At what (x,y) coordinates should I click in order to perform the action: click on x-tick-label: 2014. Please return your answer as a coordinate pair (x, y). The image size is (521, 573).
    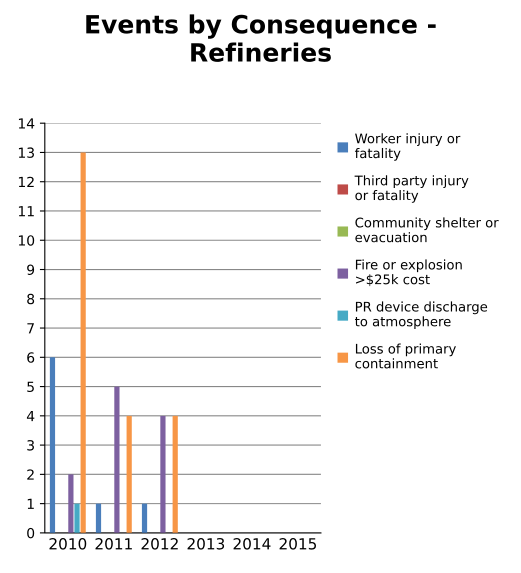
    Looking at the image, I should click on (252, 544).